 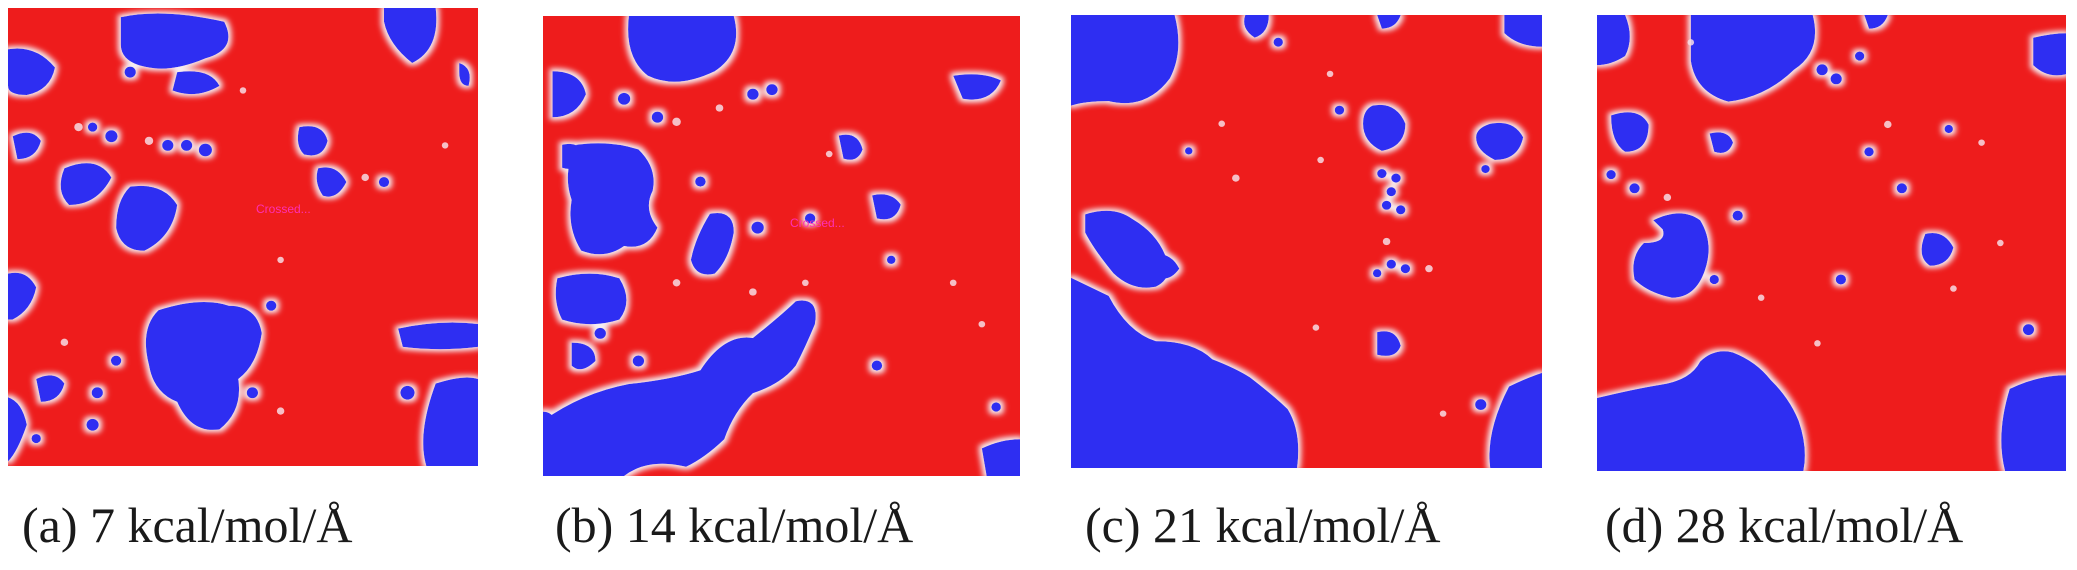 I want to click on caption-a: (a) 7 kcal/mol/Å, so click(x=187, y=525).